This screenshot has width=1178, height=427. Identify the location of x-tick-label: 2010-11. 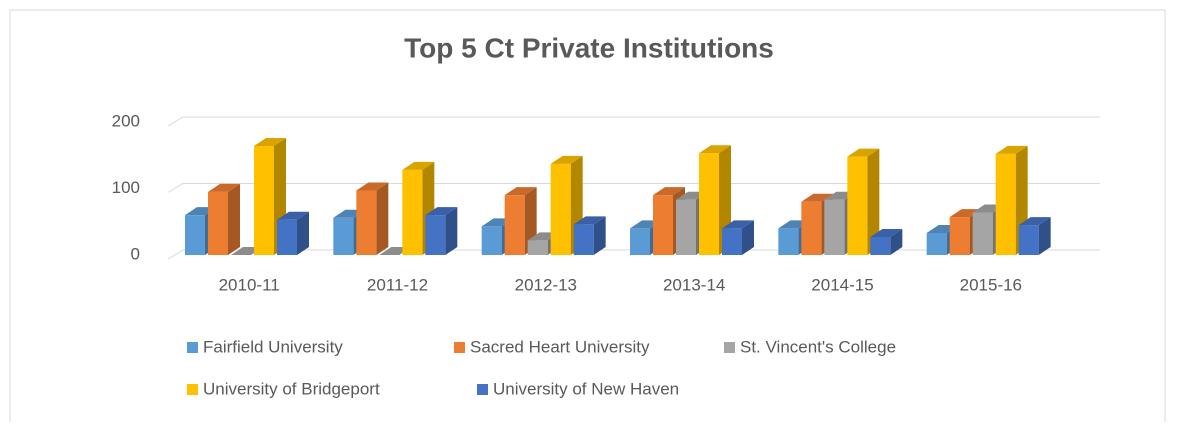
(249, 284).